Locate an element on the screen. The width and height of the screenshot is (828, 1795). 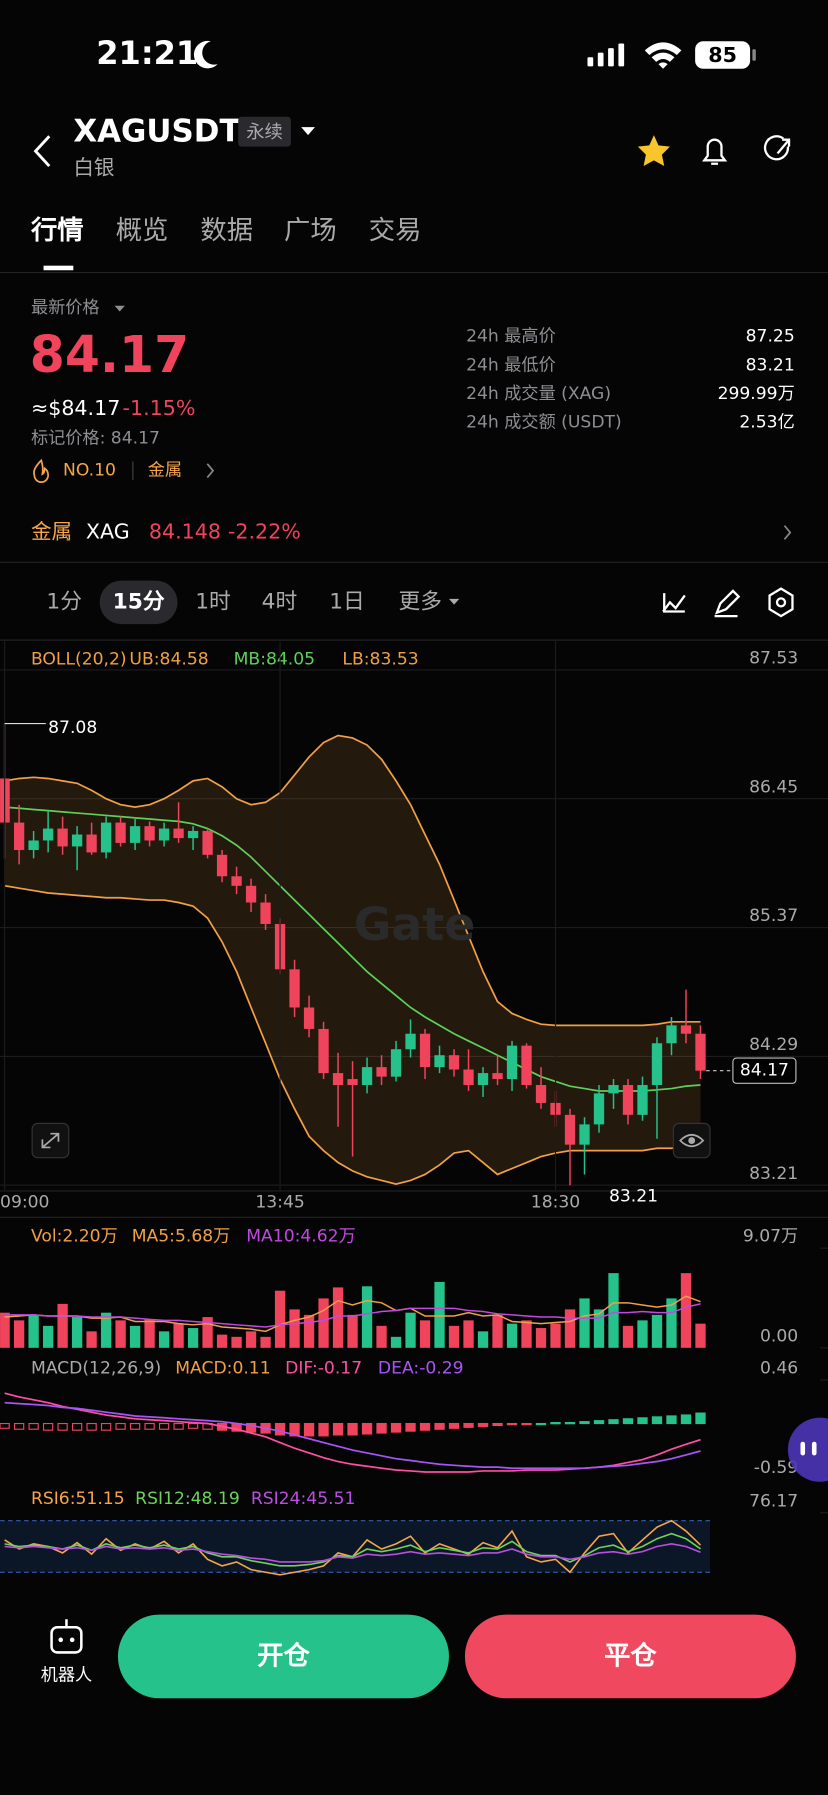
alert-button is located at coordinates (715, 151).